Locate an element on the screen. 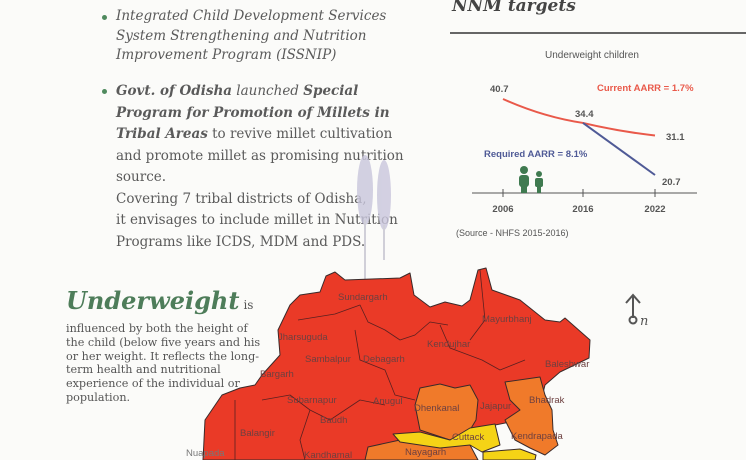 Image resolution: width=746 pixels, height=460 pixels. millet-stalk-icon is located at coordinates (374, 220).